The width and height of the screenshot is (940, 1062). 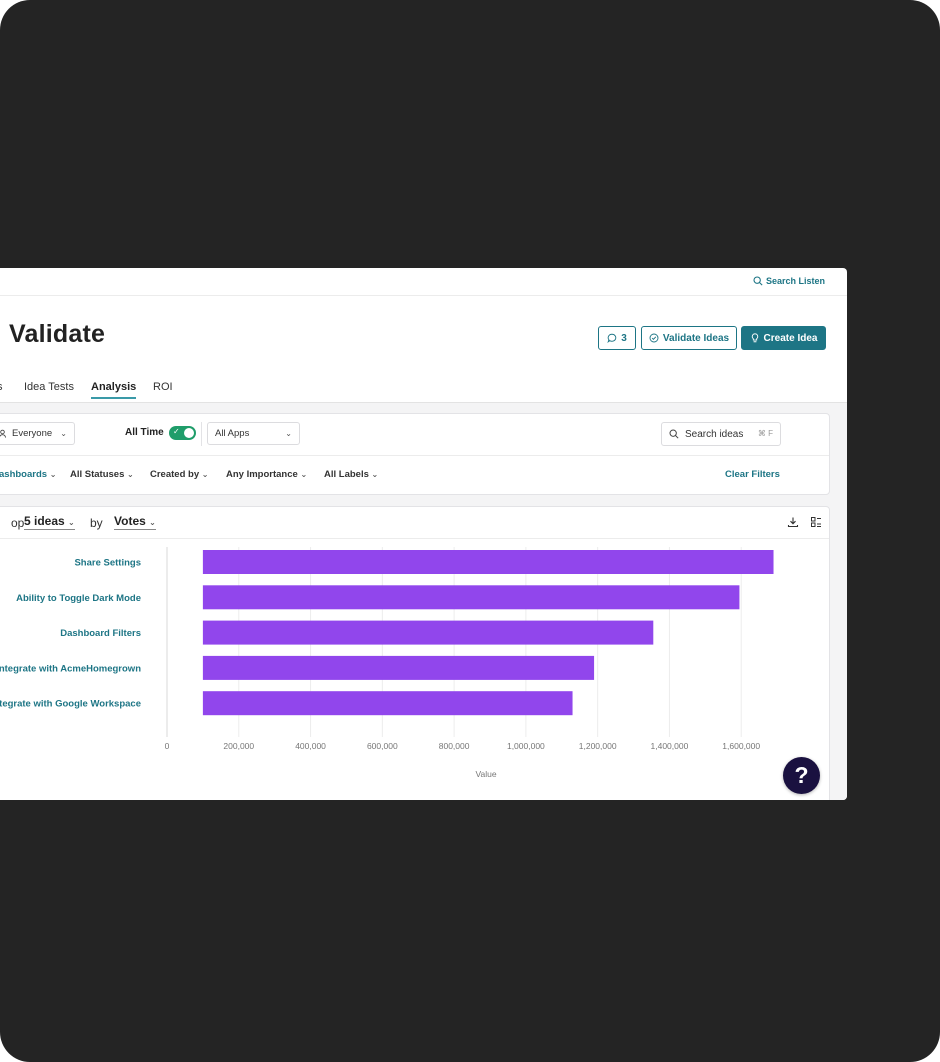 What do you see at coordinates (1, 387) in the screenshot?
I see `tab-partial: s` at bounding box center [1, 387].